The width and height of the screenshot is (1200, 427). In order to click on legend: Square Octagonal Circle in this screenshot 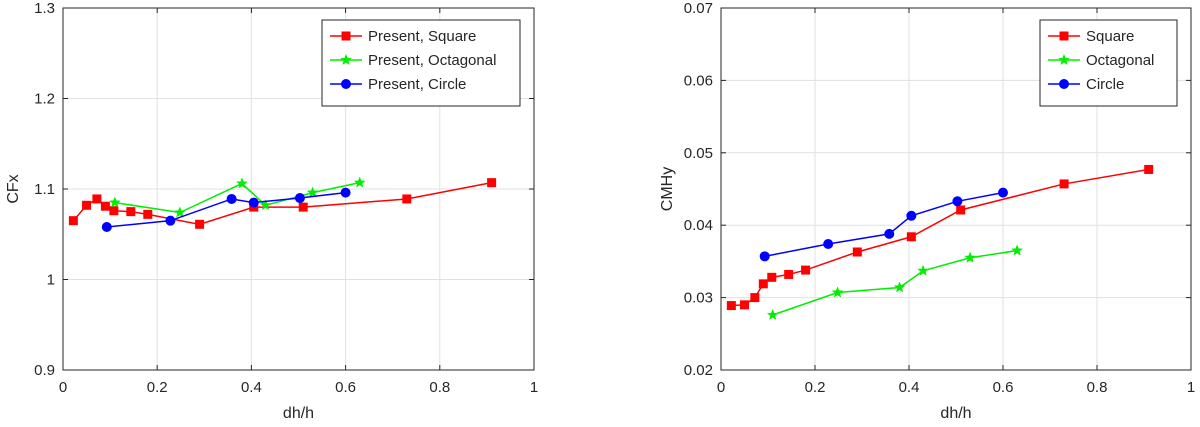, I will do `click(1108, 63)`.